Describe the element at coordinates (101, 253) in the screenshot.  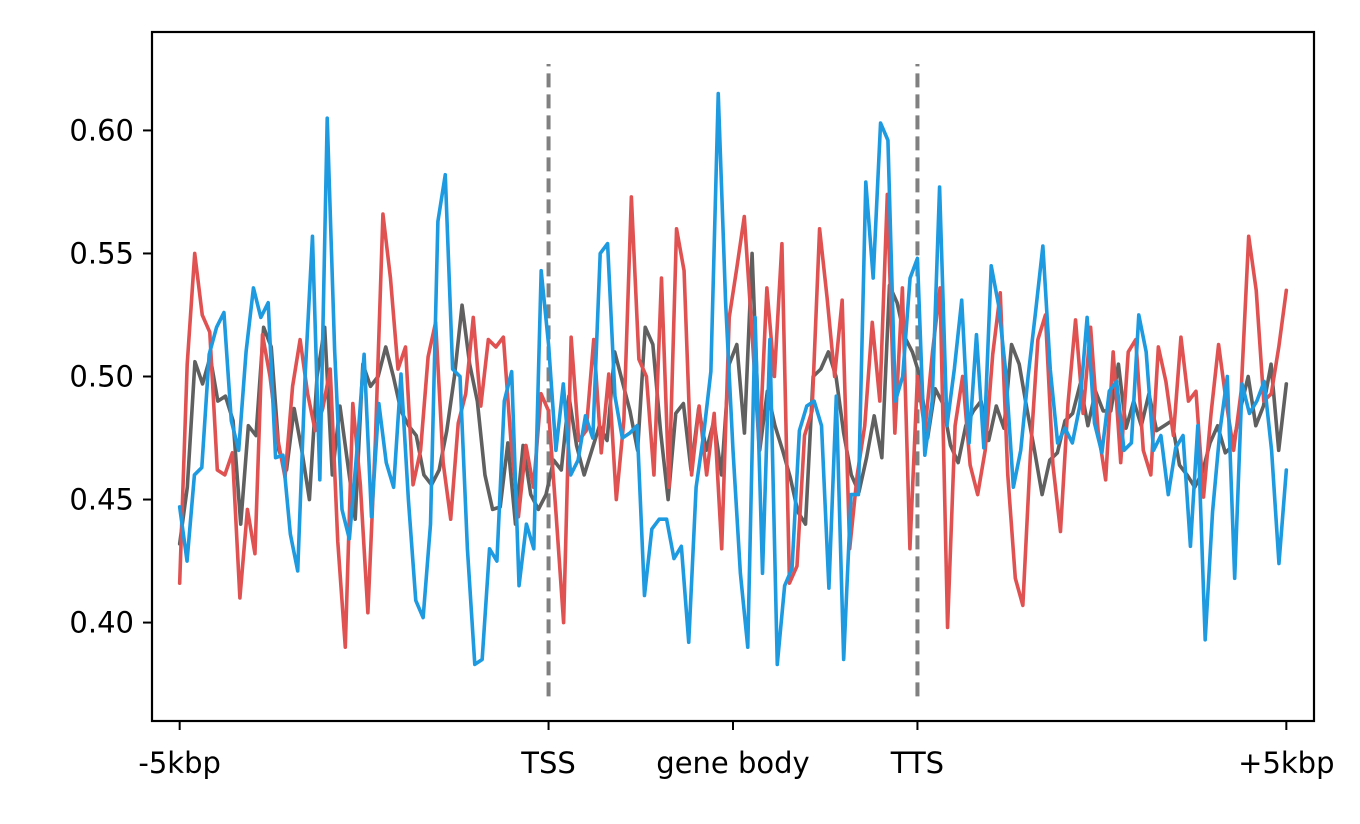
I see `y-tick-label-3: 0.55` at that location.